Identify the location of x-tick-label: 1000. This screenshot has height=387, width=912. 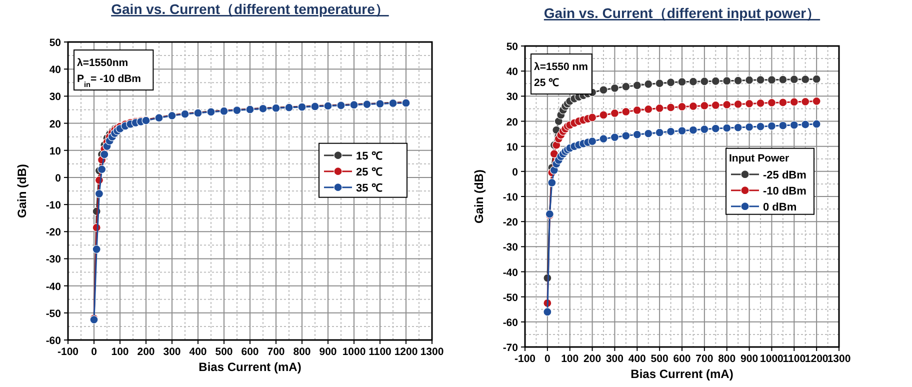
(772, 359).